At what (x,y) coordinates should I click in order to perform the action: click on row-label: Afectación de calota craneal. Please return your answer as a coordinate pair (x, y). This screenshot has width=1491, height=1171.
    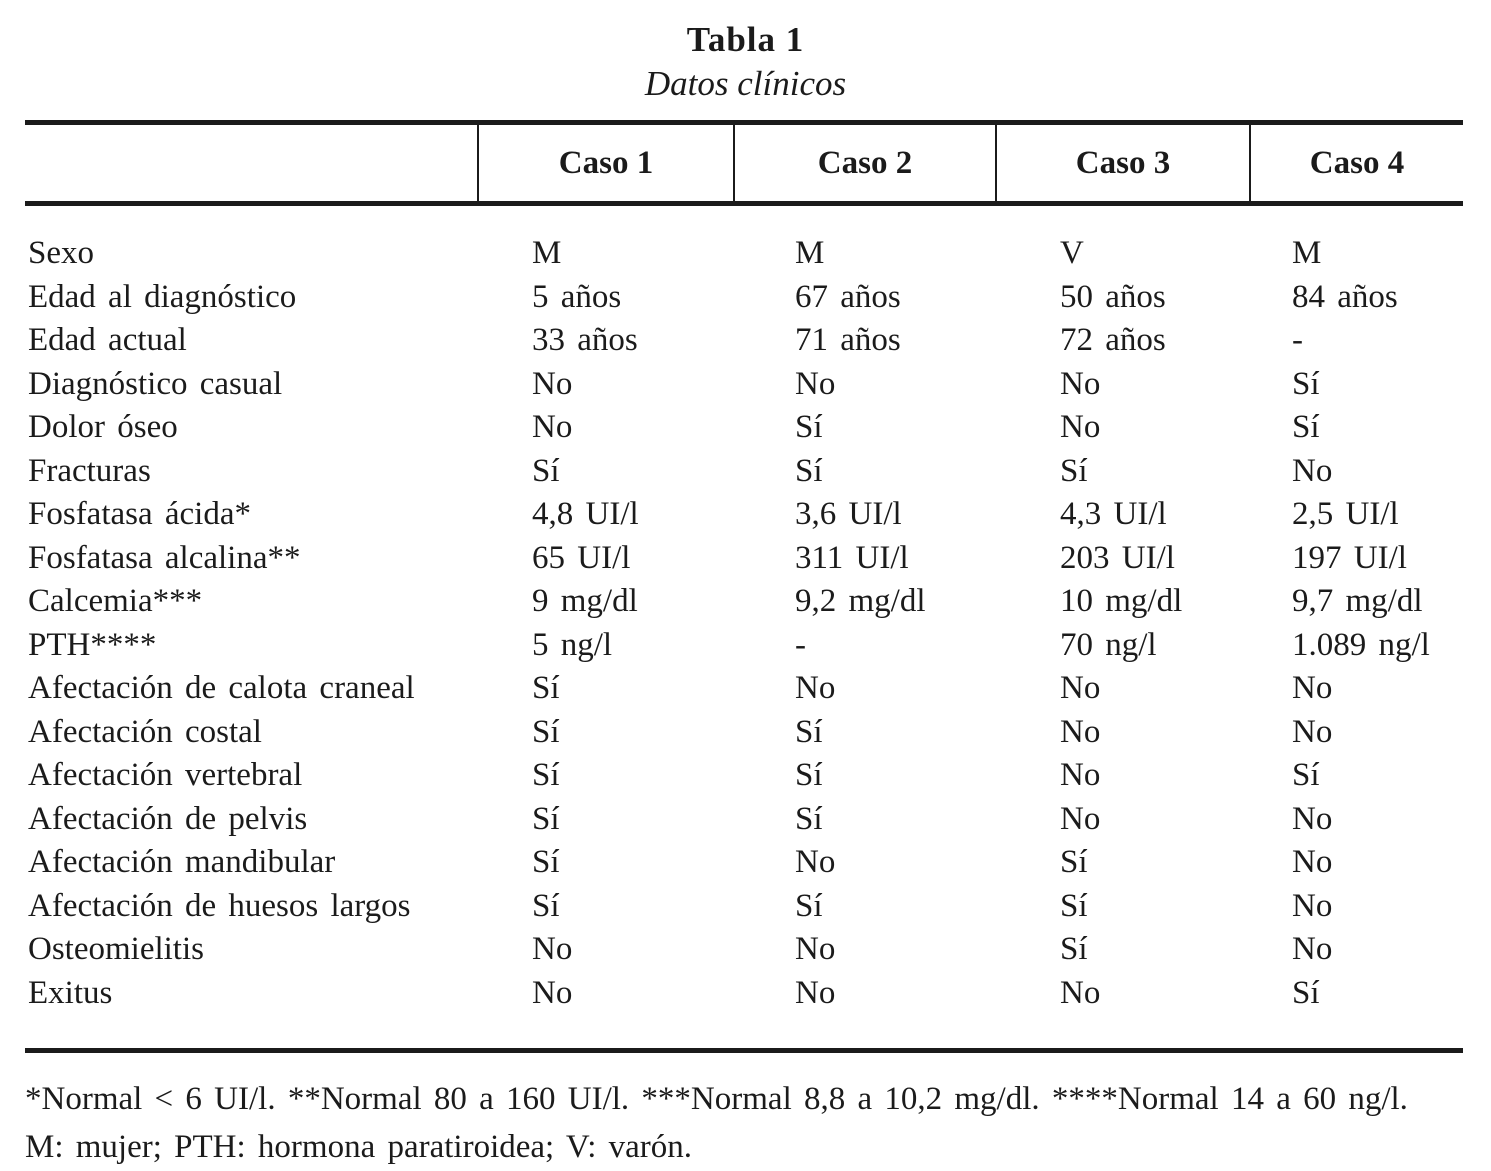
    Looking at the image, I should click on (221, 688).